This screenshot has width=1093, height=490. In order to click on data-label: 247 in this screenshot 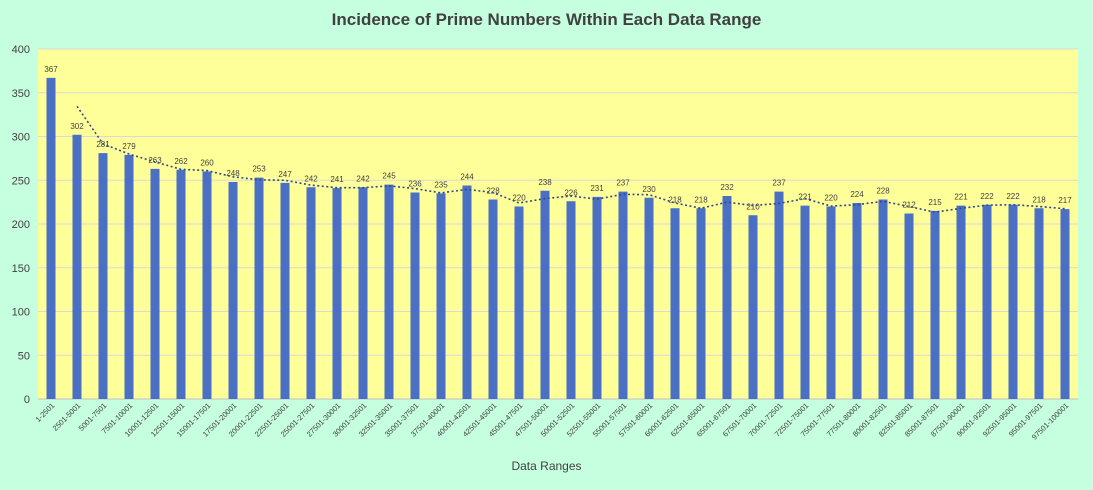, I will do `click(285, 174)`.